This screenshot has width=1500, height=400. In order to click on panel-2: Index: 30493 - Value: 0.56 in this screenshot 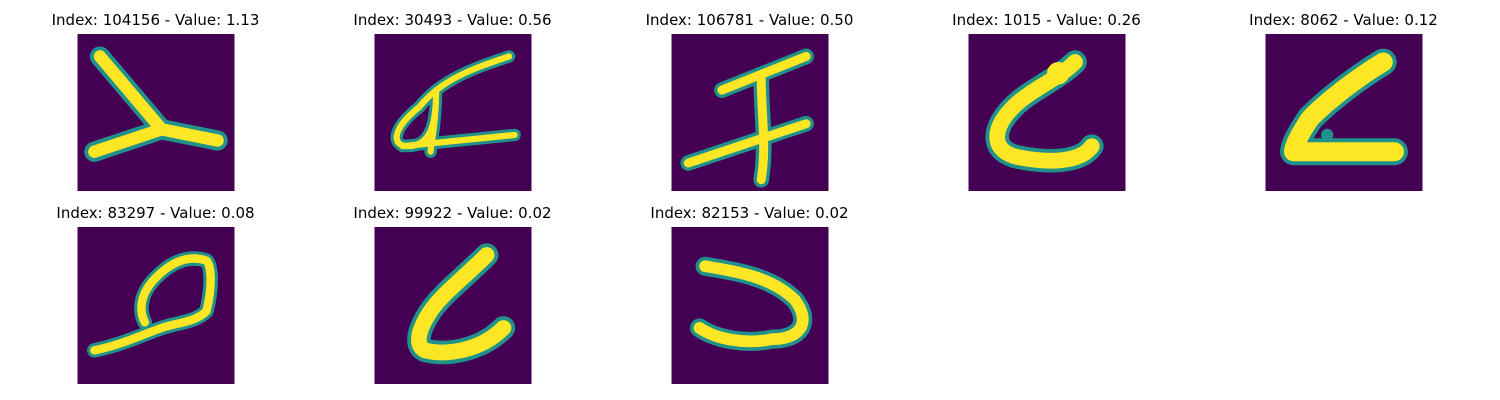, I will do `click(452, 100)`.